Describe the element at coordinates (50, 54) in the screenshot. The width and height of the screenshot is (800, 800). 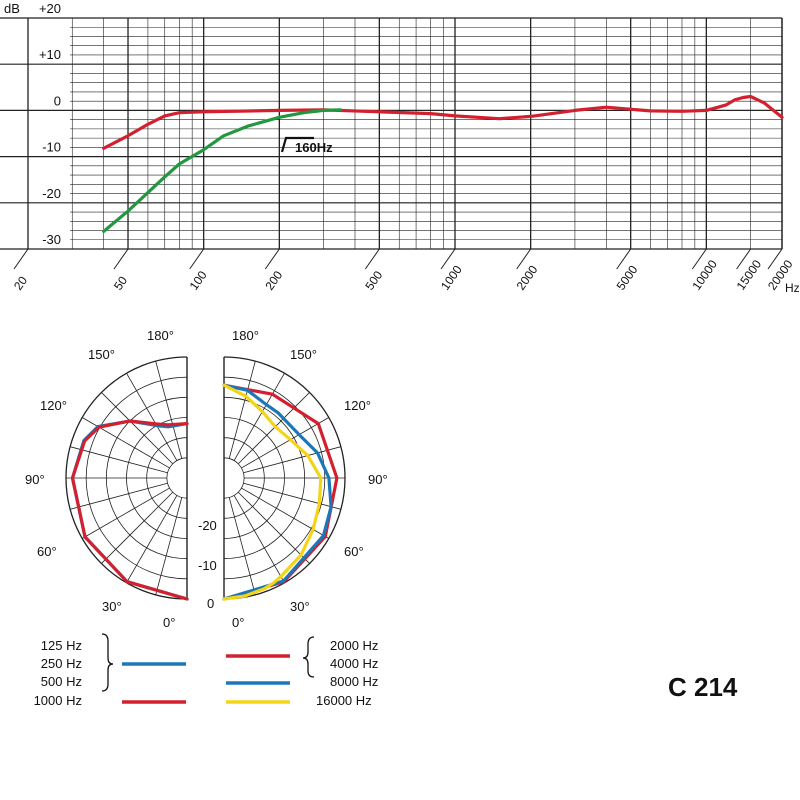
I see `y-tick-label: +10` at that location.